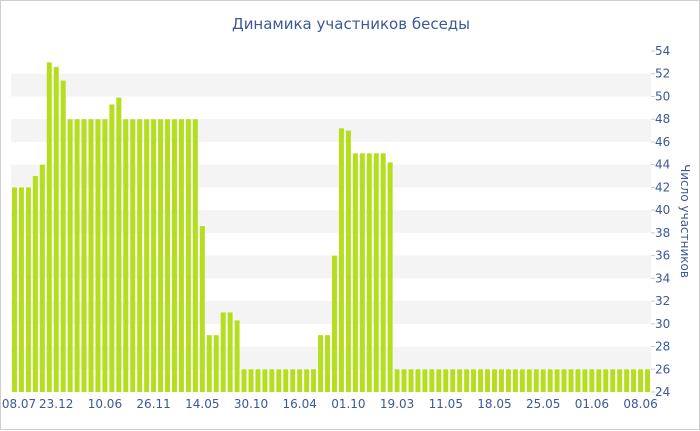  What do you see at coordinates (662, 165) in the screenshot?
I see `y-tick-label: 44` at bounding box center [662, 165].